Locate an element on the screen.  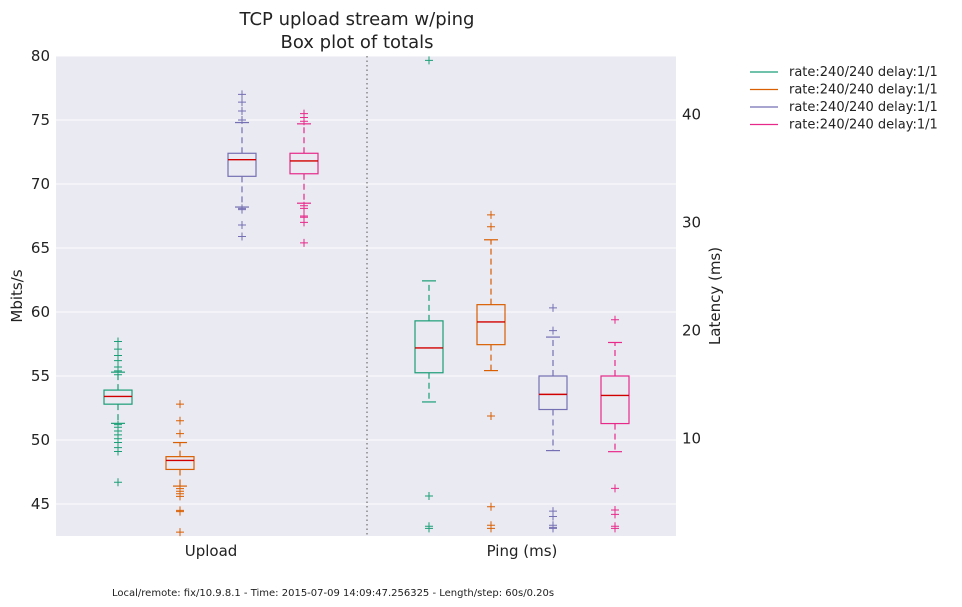
y-left-tick-label: 80 is located at coordinates (40, 56).